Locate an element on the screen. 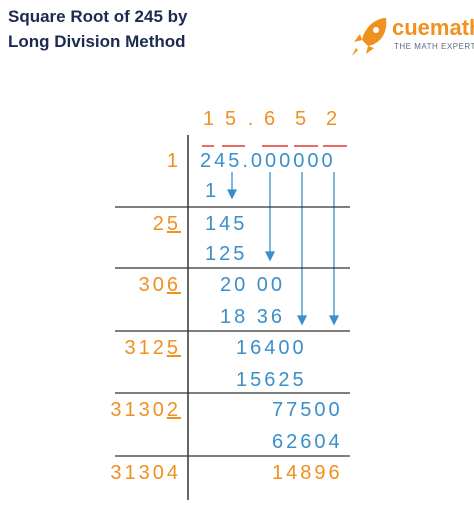 The image size is (474, 506). remainder: 145 is located at coordinates (226, 224).